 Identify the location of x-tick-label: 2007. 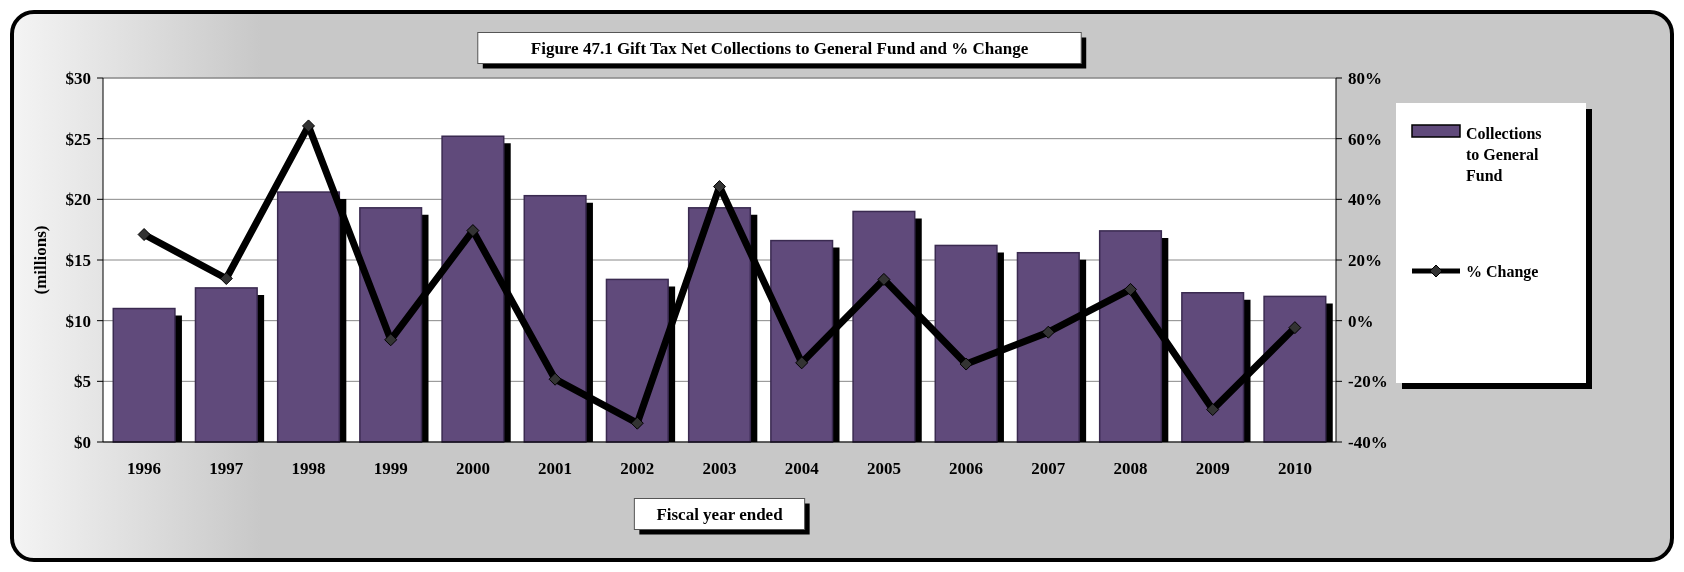
(1048, 468).